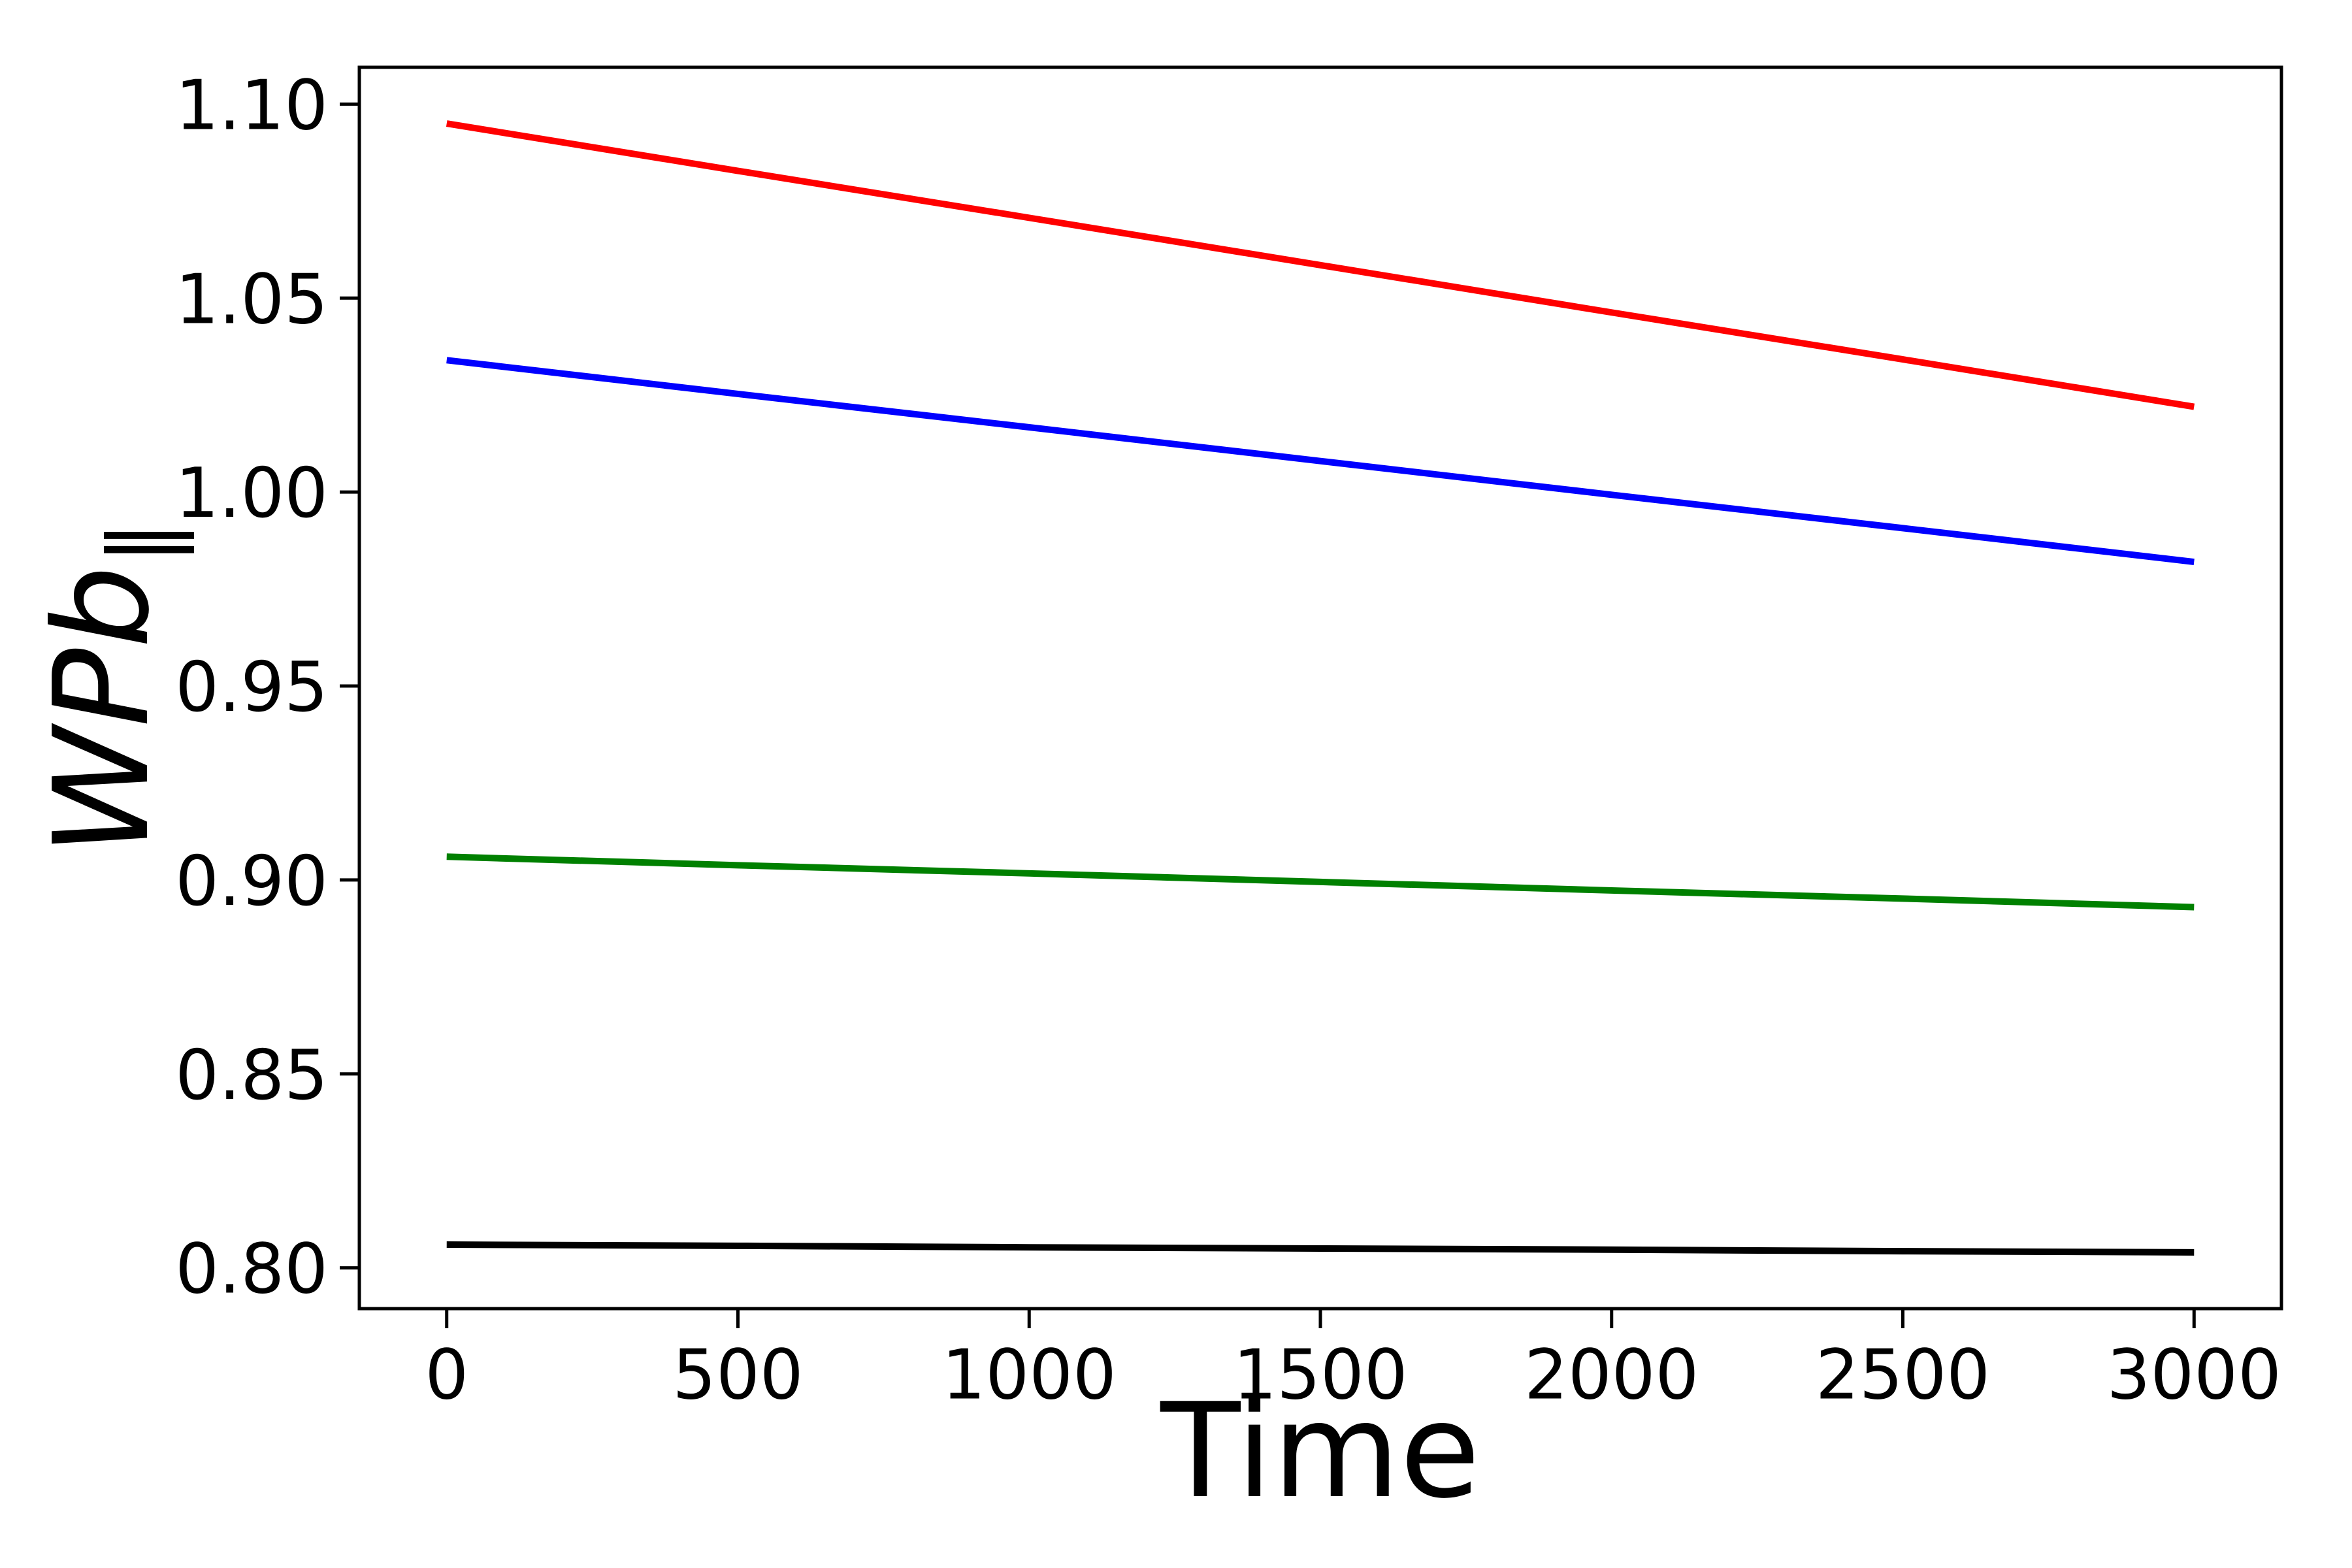  Describe the element at coordinates (1320, 882) in the screenshot. I see `green-line` at that location.